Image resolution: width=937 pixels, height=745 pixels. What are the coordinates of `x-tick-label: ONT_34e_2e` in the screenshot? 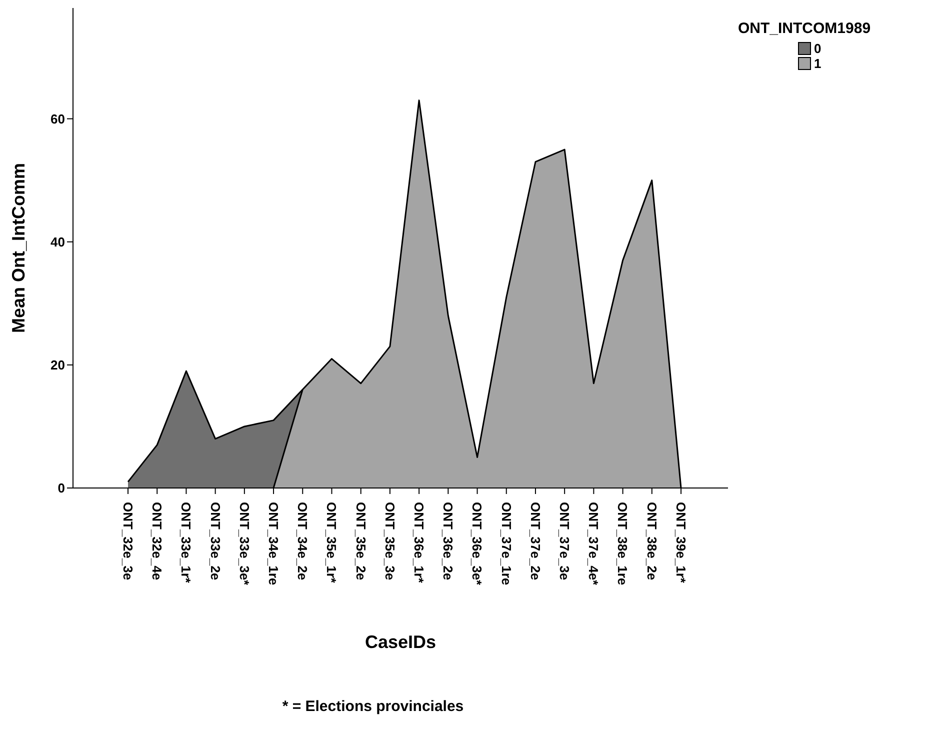 It's located at (302, 541).